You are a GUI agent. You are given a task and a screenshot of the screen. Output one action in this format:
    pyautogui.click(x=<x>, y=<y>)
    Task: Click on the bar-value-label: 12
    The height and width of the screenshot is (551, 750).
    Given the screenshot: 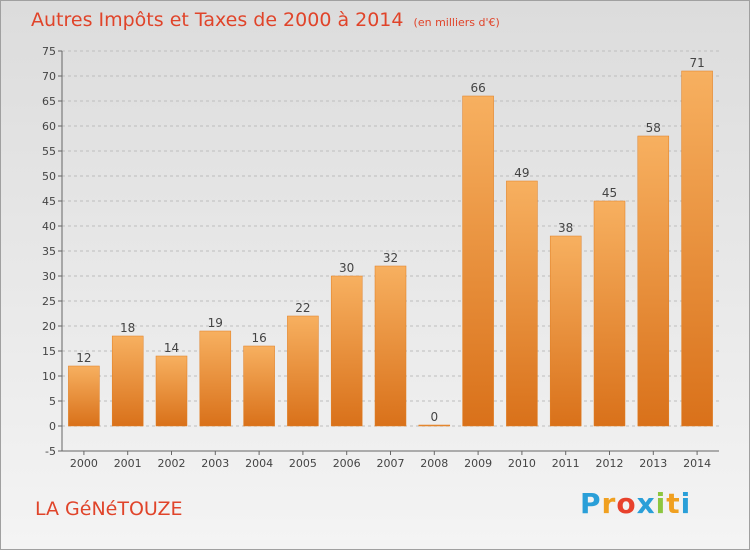 What is the action you would take?
    pyautogui.click(x=83, y=358)
    